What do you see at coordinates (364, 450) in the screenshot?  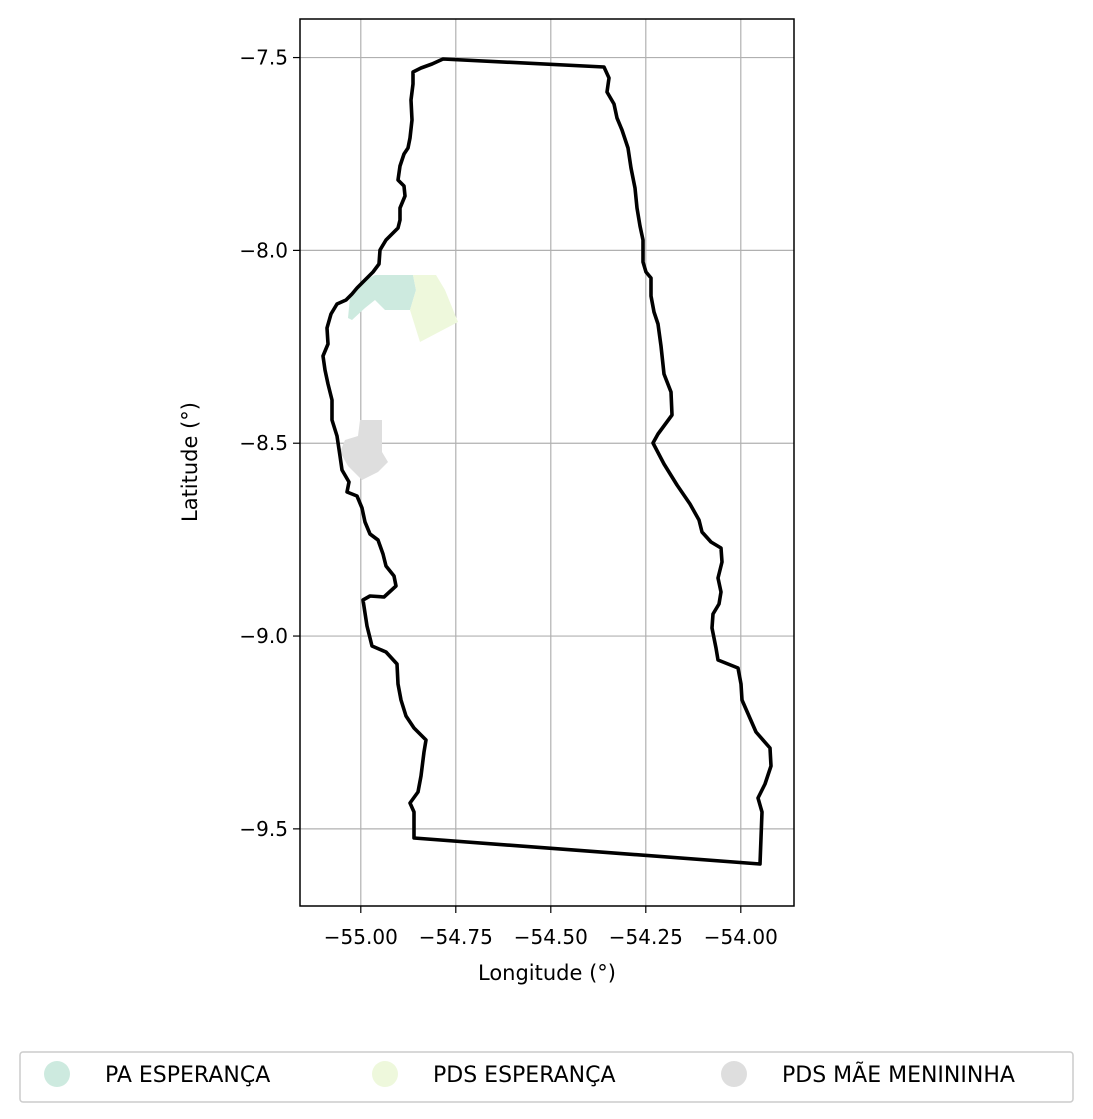 I see `pds-mae-menininha-area` at bounding box center [364, 450].